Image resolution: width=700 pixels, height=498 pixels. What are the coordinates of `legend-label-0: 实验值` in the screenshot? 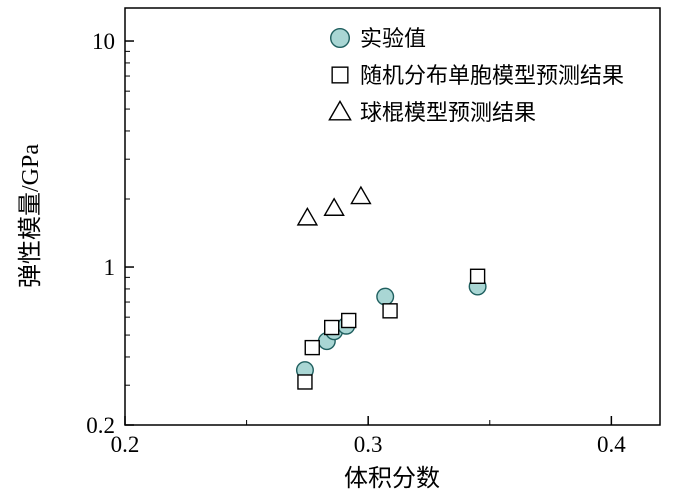 It's located at (393, 38).